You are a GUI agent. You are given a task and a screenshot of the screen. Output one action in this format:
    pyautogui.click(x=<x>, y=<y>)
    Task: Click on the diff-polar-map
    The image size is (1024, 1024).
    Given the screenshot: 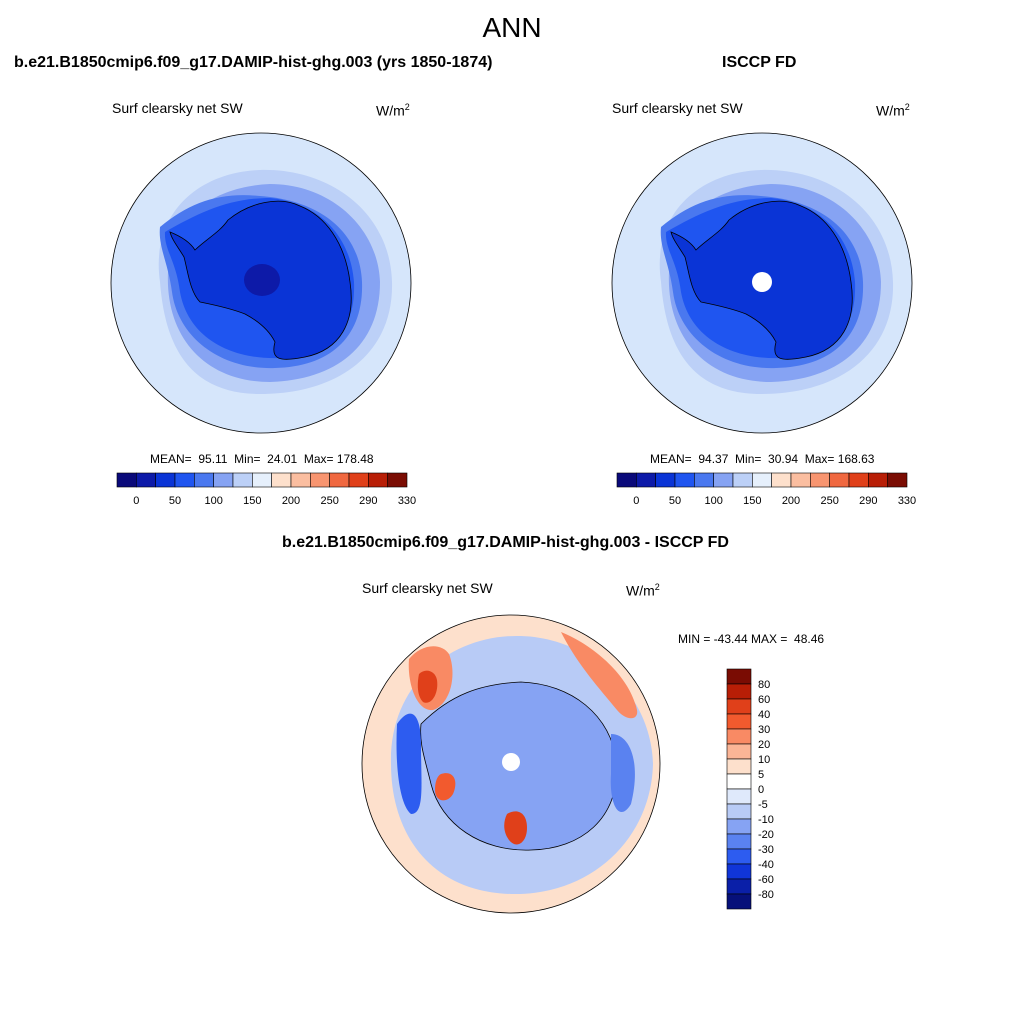 What is the action you would take?
    pyautogui.click(x=511, y=764)
    